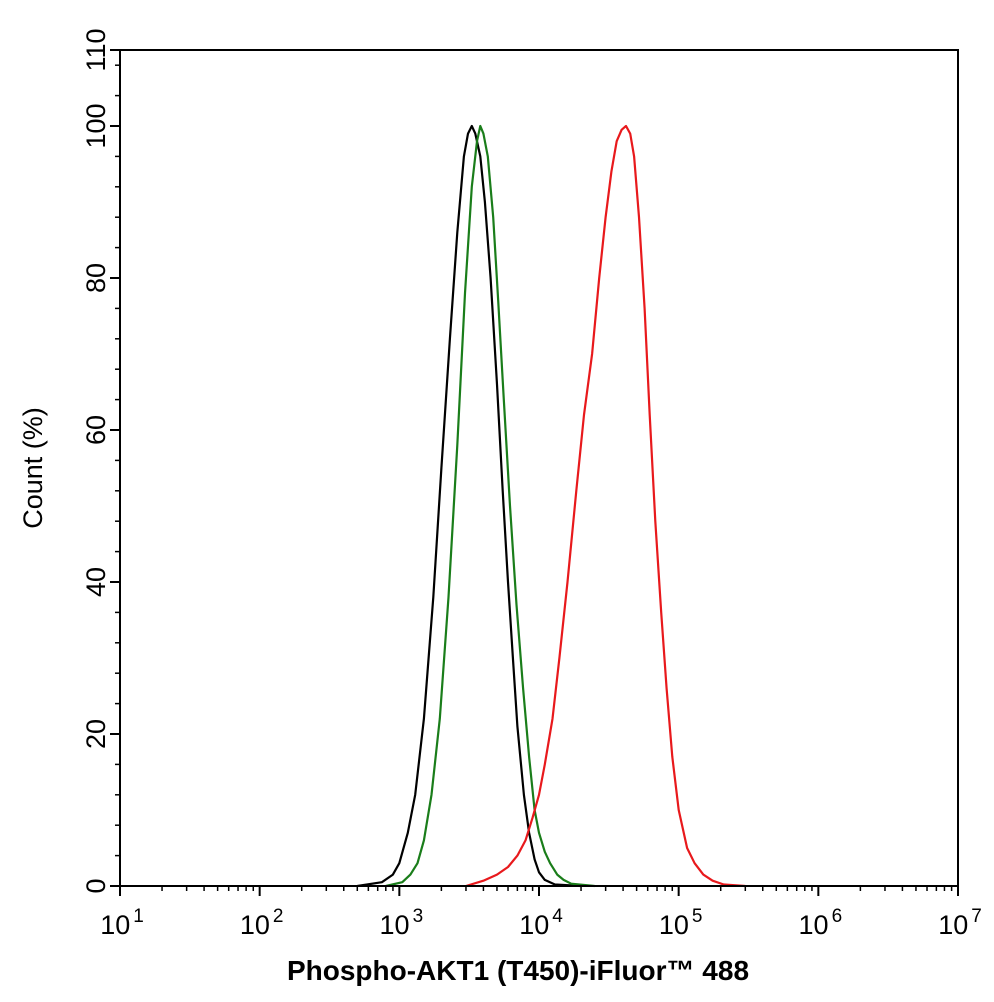  I want to click on x-tick-label: 10 6, so click(821, 923).